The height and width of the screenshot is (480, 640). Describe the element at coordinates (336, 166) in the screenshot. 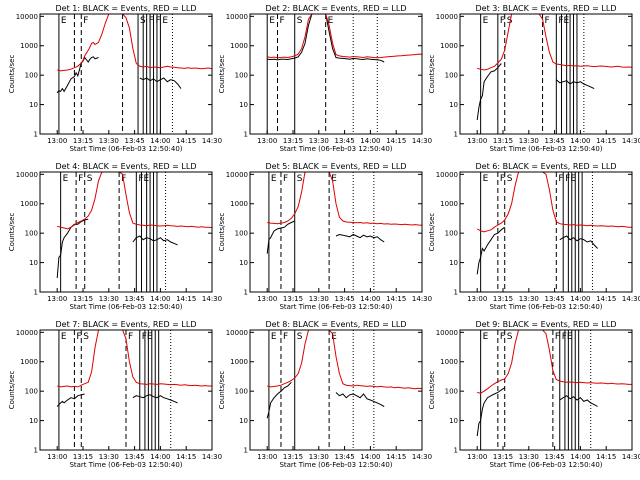

I see `panel-title: Det 5: BLACK = Events, RED = LLD` at that location.